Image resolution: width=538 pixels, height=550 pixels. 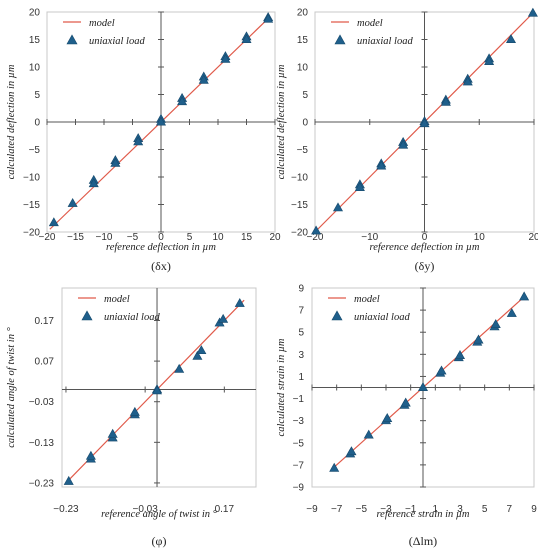 I want to click on y-tick-label: −0.13, so click(x=42, y=443).